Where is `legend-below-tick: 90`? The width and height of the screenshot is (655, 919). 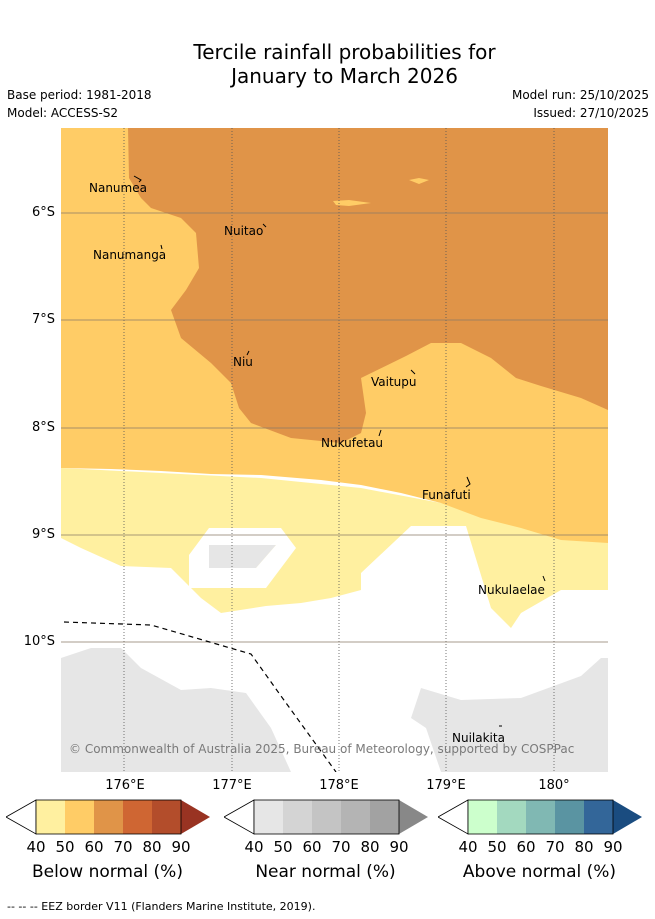 legend-below-tick: 90 is located at coordinates (181, 847).